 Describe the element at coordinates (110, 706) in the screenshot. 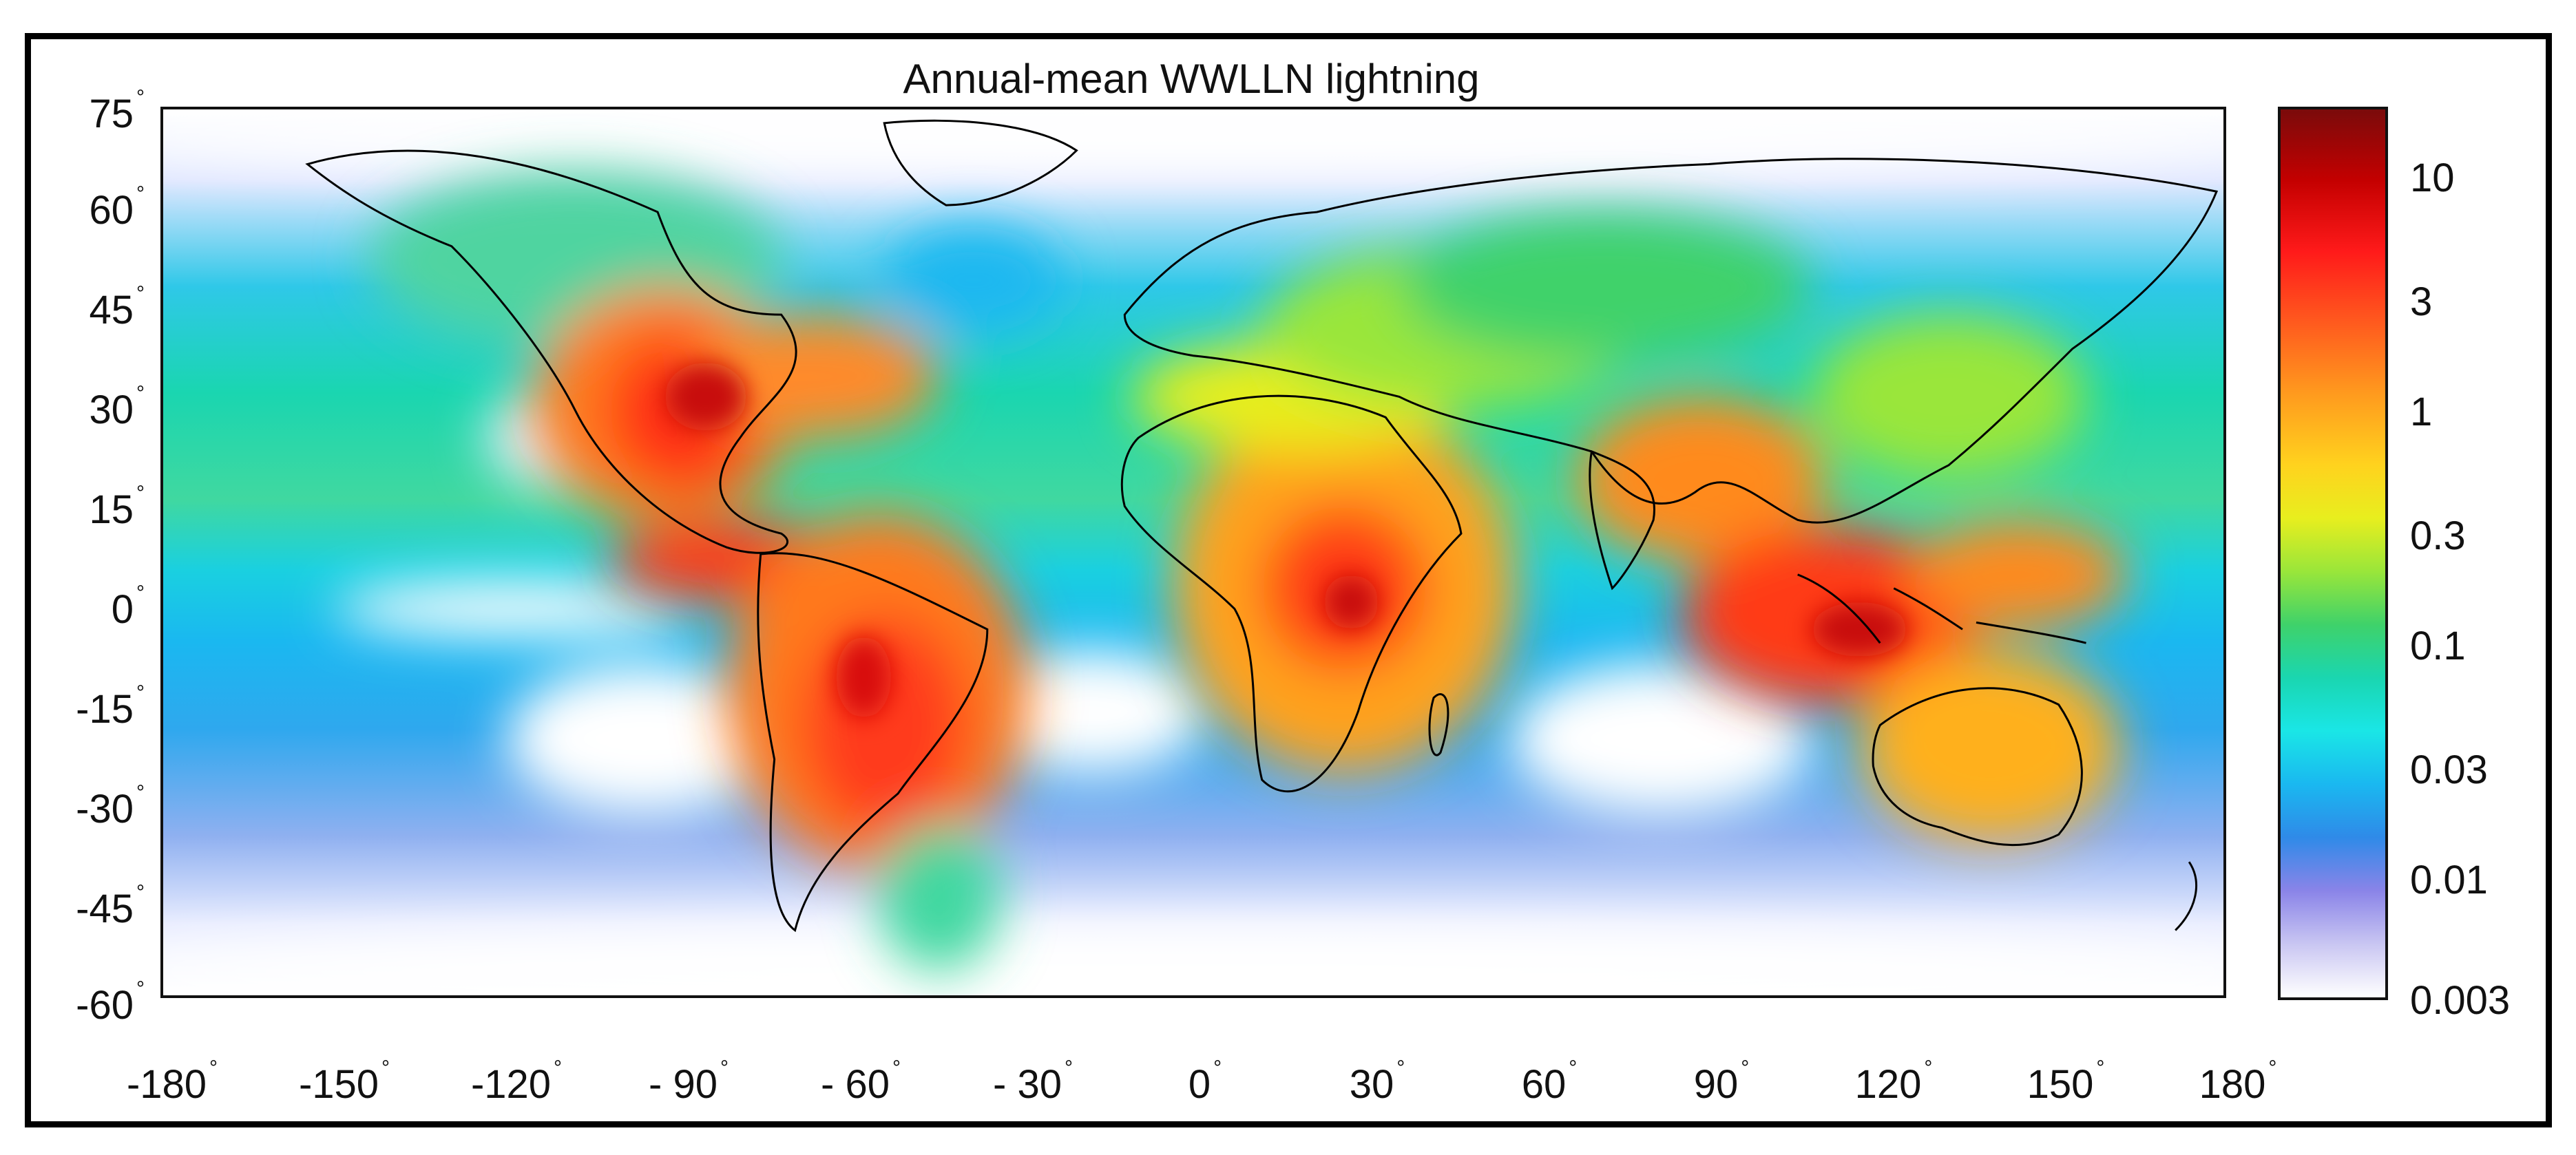

I see `y-tick-label: -15 °` at that location.